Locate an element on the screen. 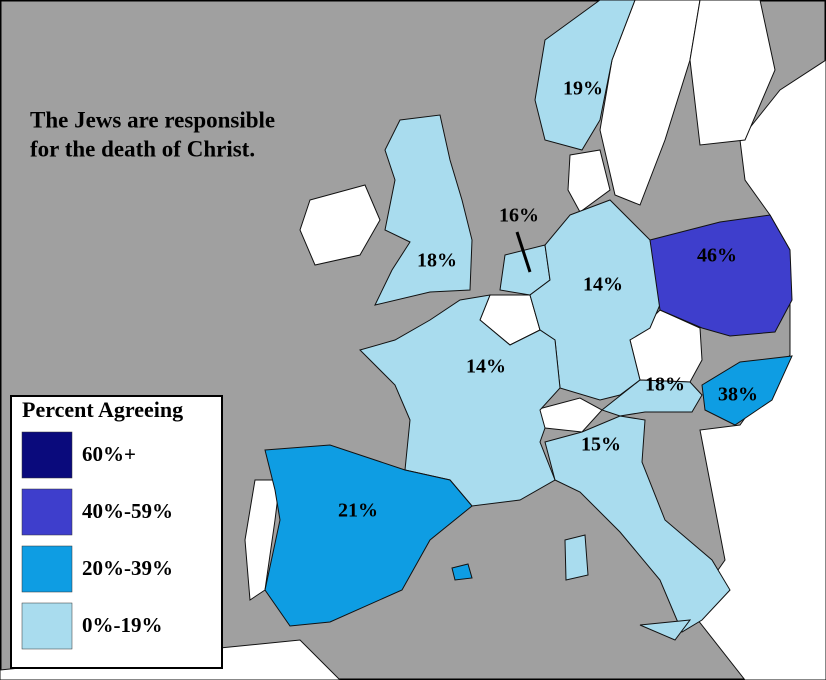 The image size is (826, 680). country-label: 38% is located at coordinates (738, 395).